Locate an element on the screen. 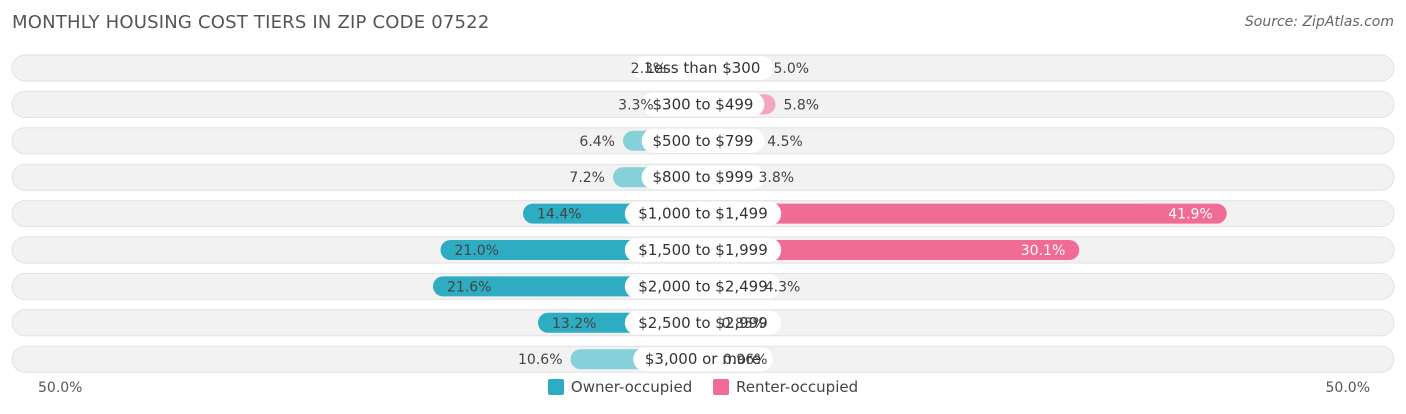 Image resolution: width=1406 pixels, height=414 pixels. legend-item-renter: Renter-occupied is located at coordinates (785, 387).